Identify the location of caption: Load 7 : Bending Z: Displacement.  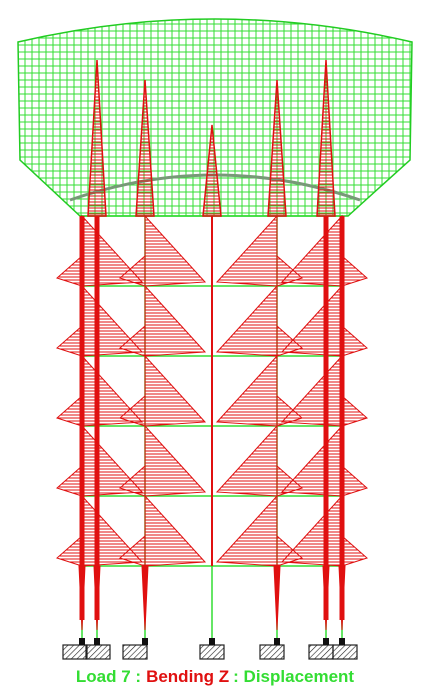
(215, 676).